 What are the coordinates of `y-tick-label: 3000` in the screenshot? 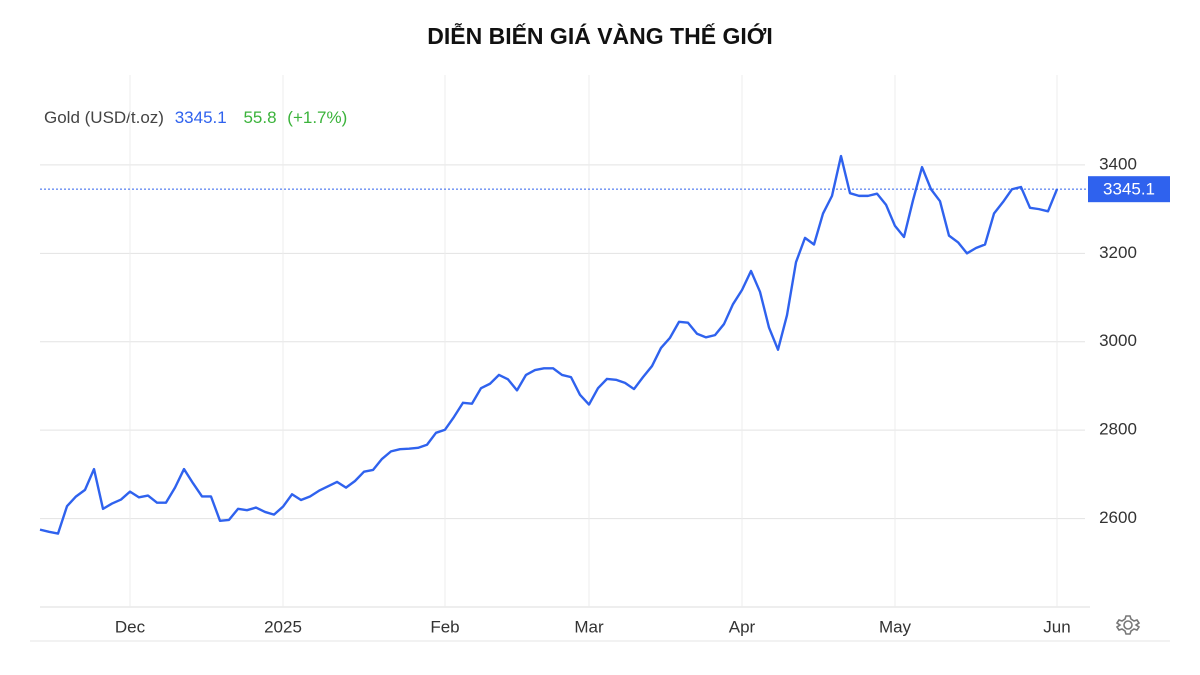 It's located at (1118, 340).